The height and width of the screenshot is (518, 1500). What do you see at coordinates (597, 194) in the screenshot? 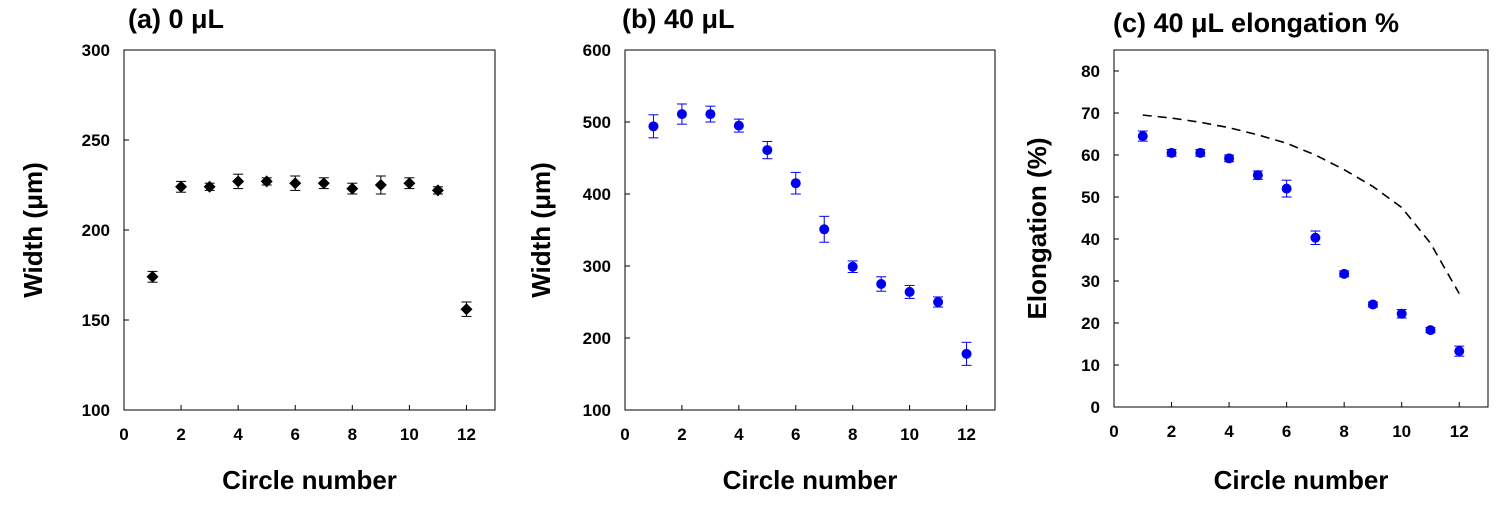
I see `y-tick-label: 400` at bounding box center [597, 194].